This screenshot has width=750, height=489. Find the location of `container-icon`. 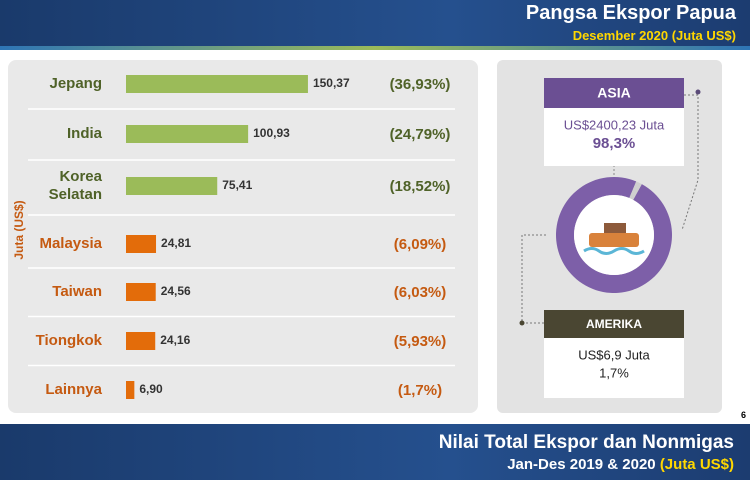

container-icon is located at coordinates (615, 228).